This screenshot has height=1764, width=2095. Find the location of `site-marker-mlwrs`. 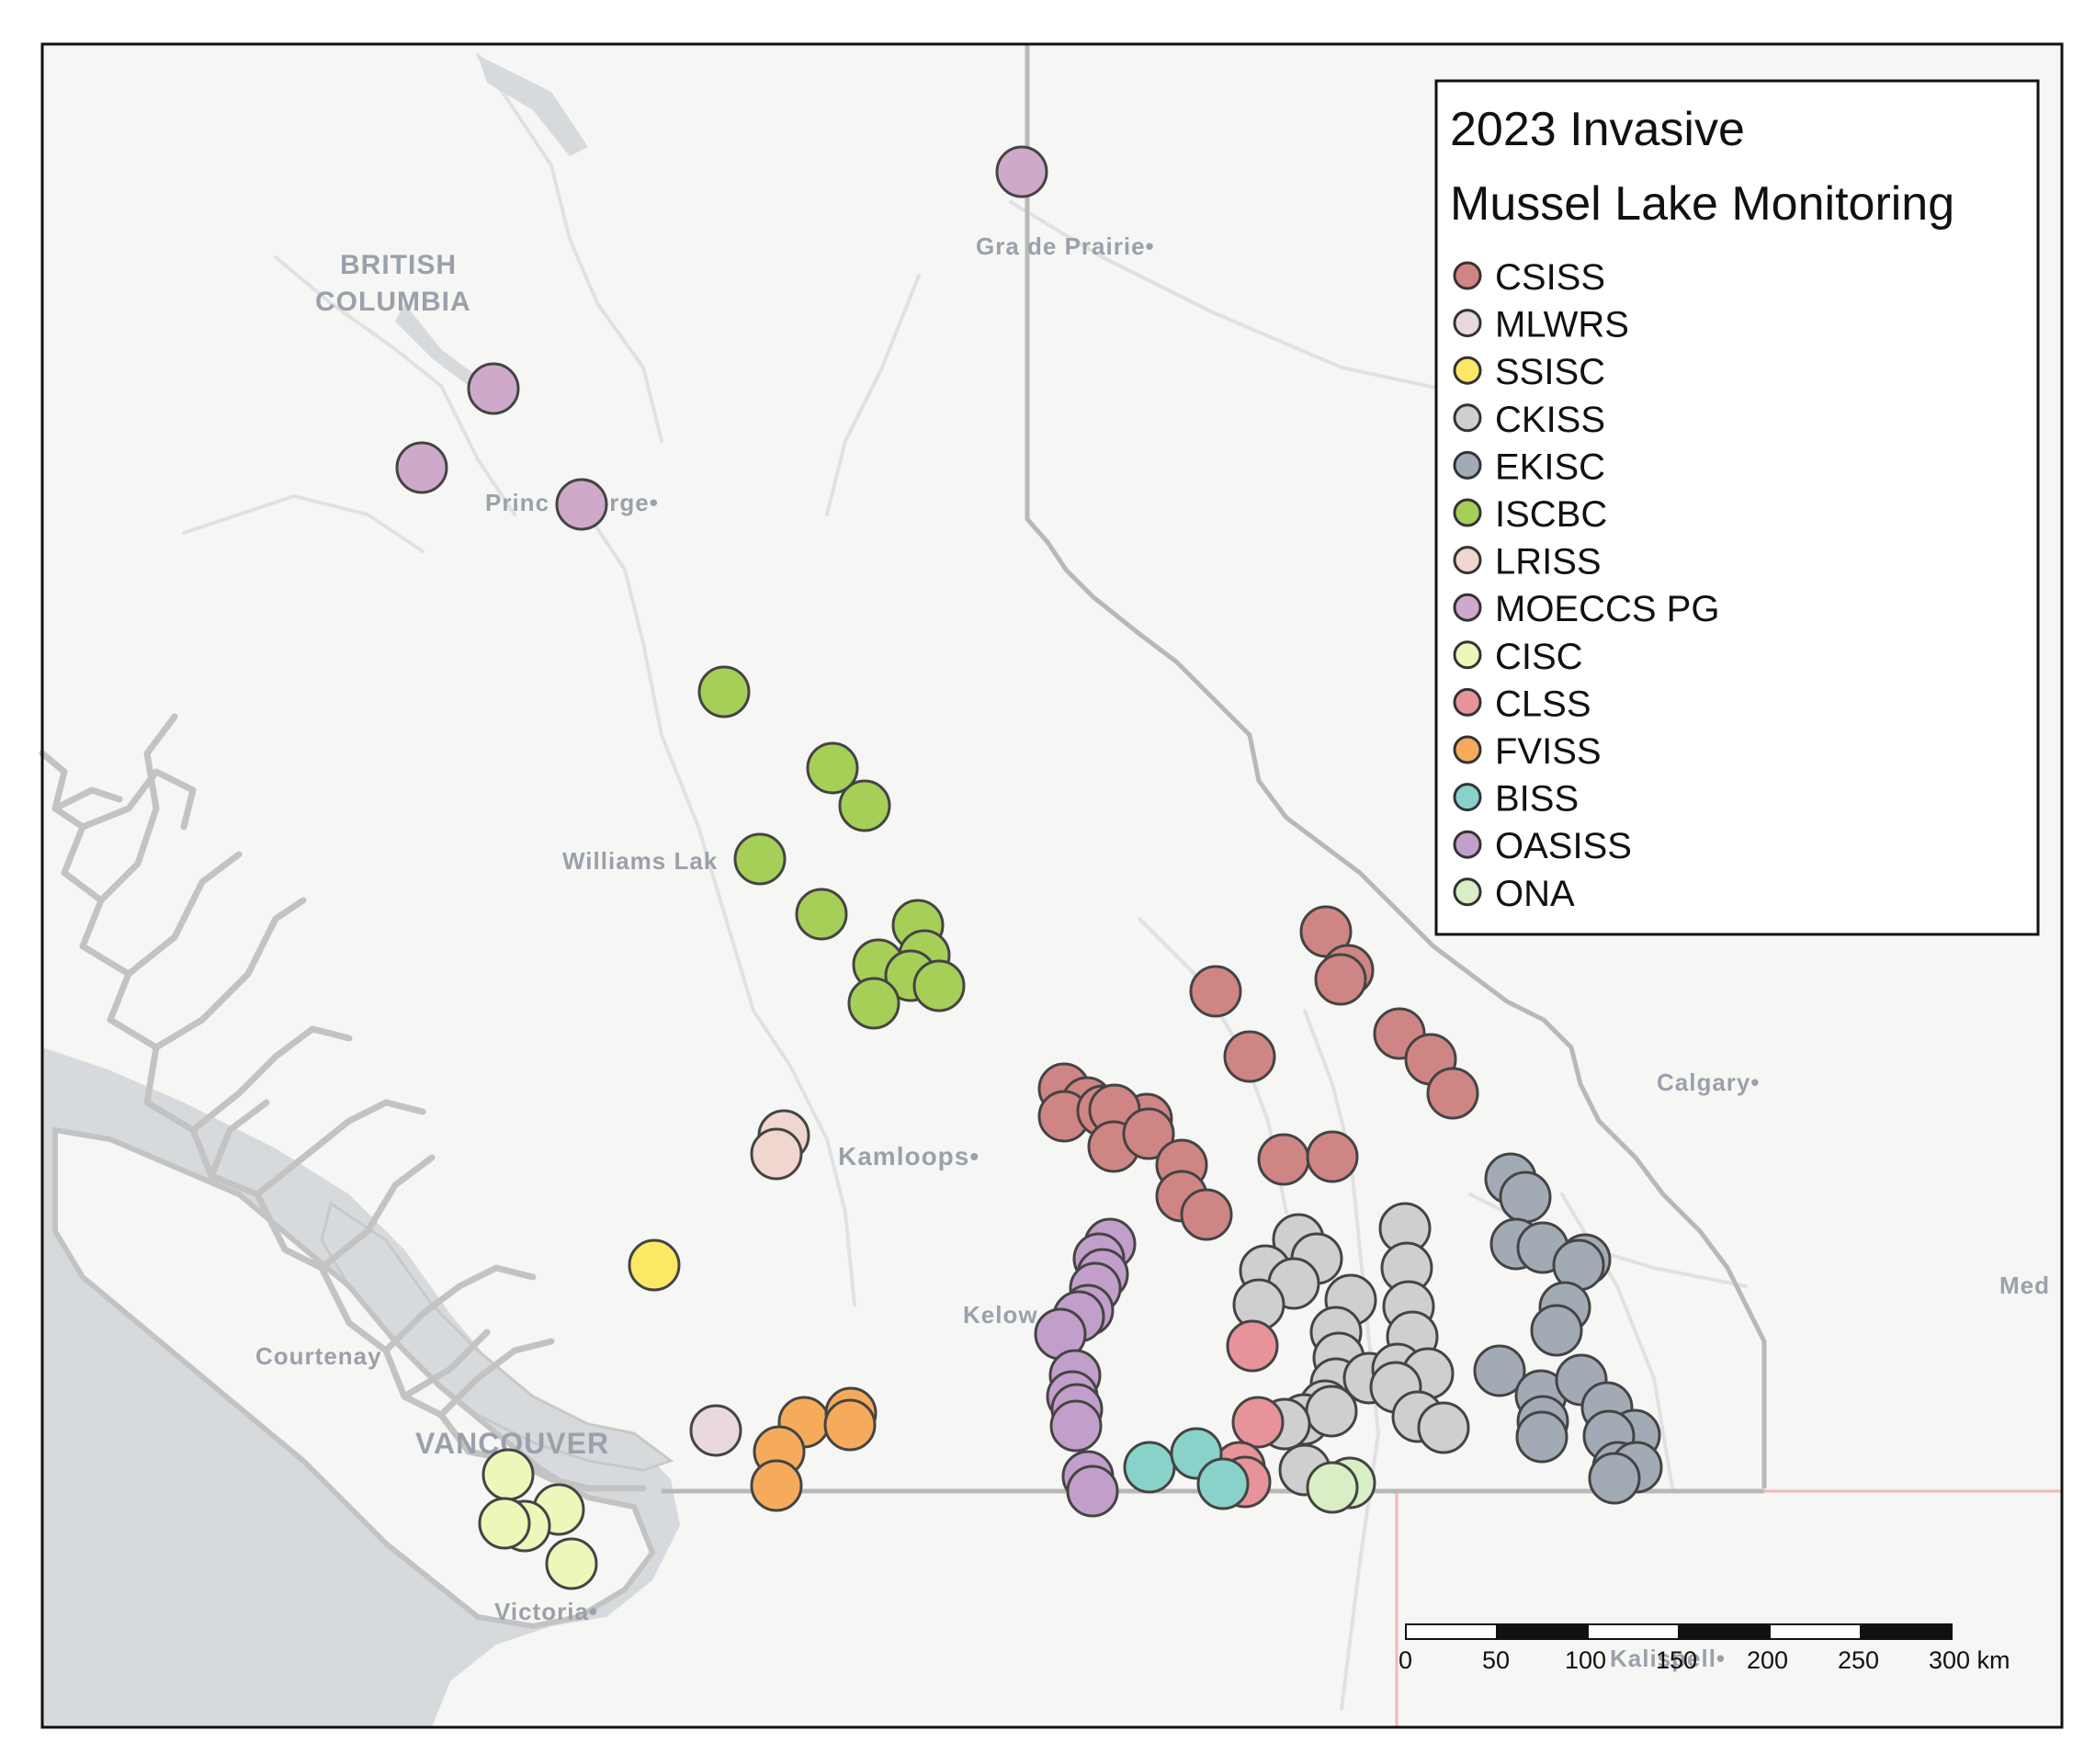

site-marker-mlwrs is located at coordinates (715, 1431).